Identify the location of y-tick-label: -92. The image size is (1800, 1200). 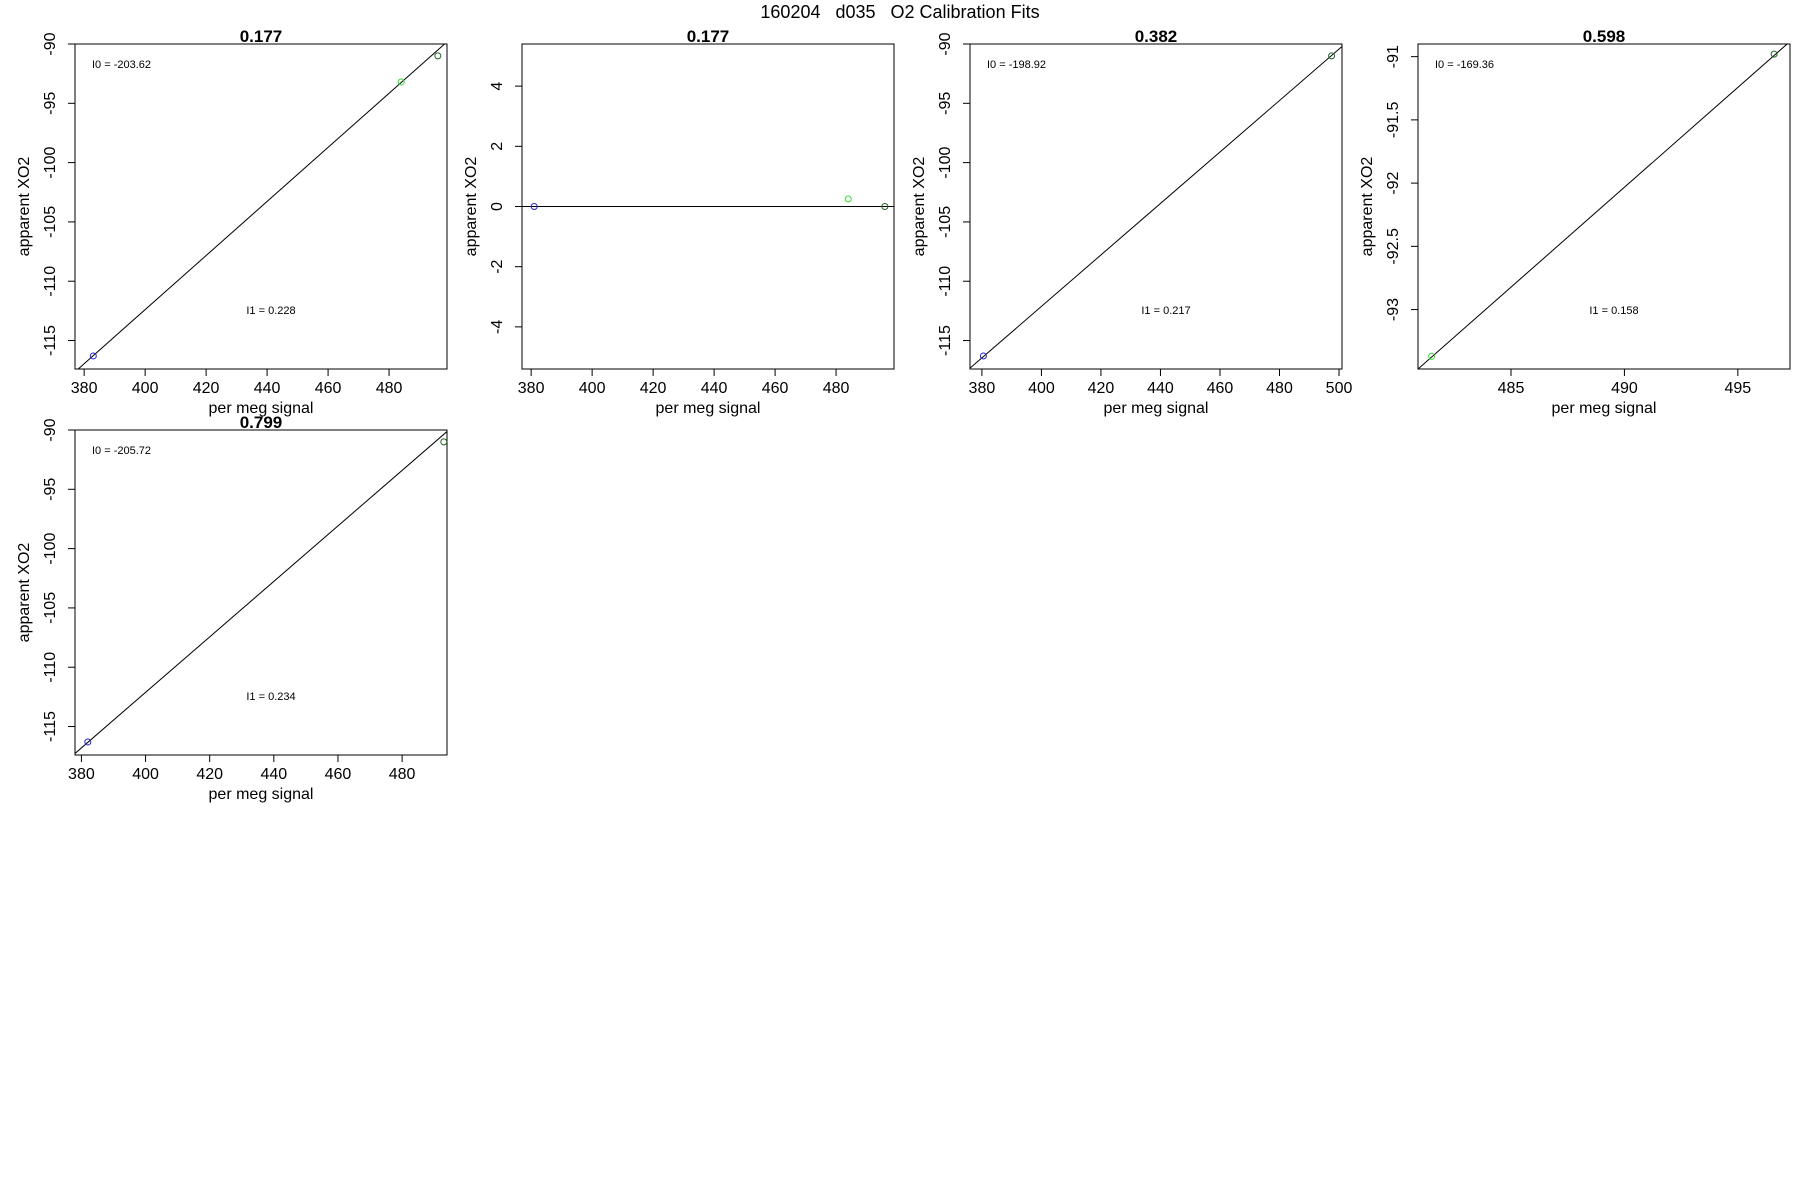
(1393, 182).